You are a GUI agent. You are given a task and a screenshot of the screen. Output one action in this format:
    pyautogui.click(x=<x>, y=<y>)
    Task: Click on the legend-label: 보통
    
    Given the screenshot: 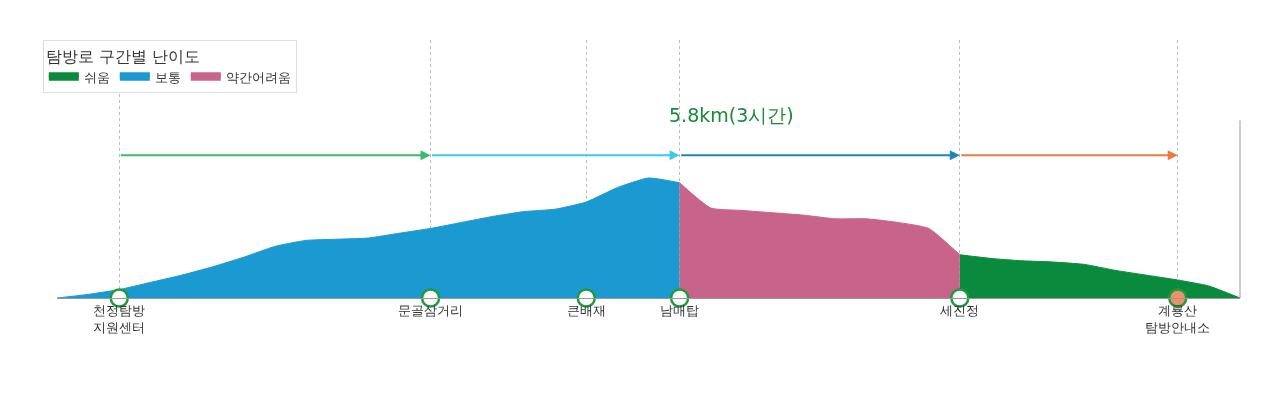 What is the action you would take?
    pyautogui.click(x=167, y=77)
    